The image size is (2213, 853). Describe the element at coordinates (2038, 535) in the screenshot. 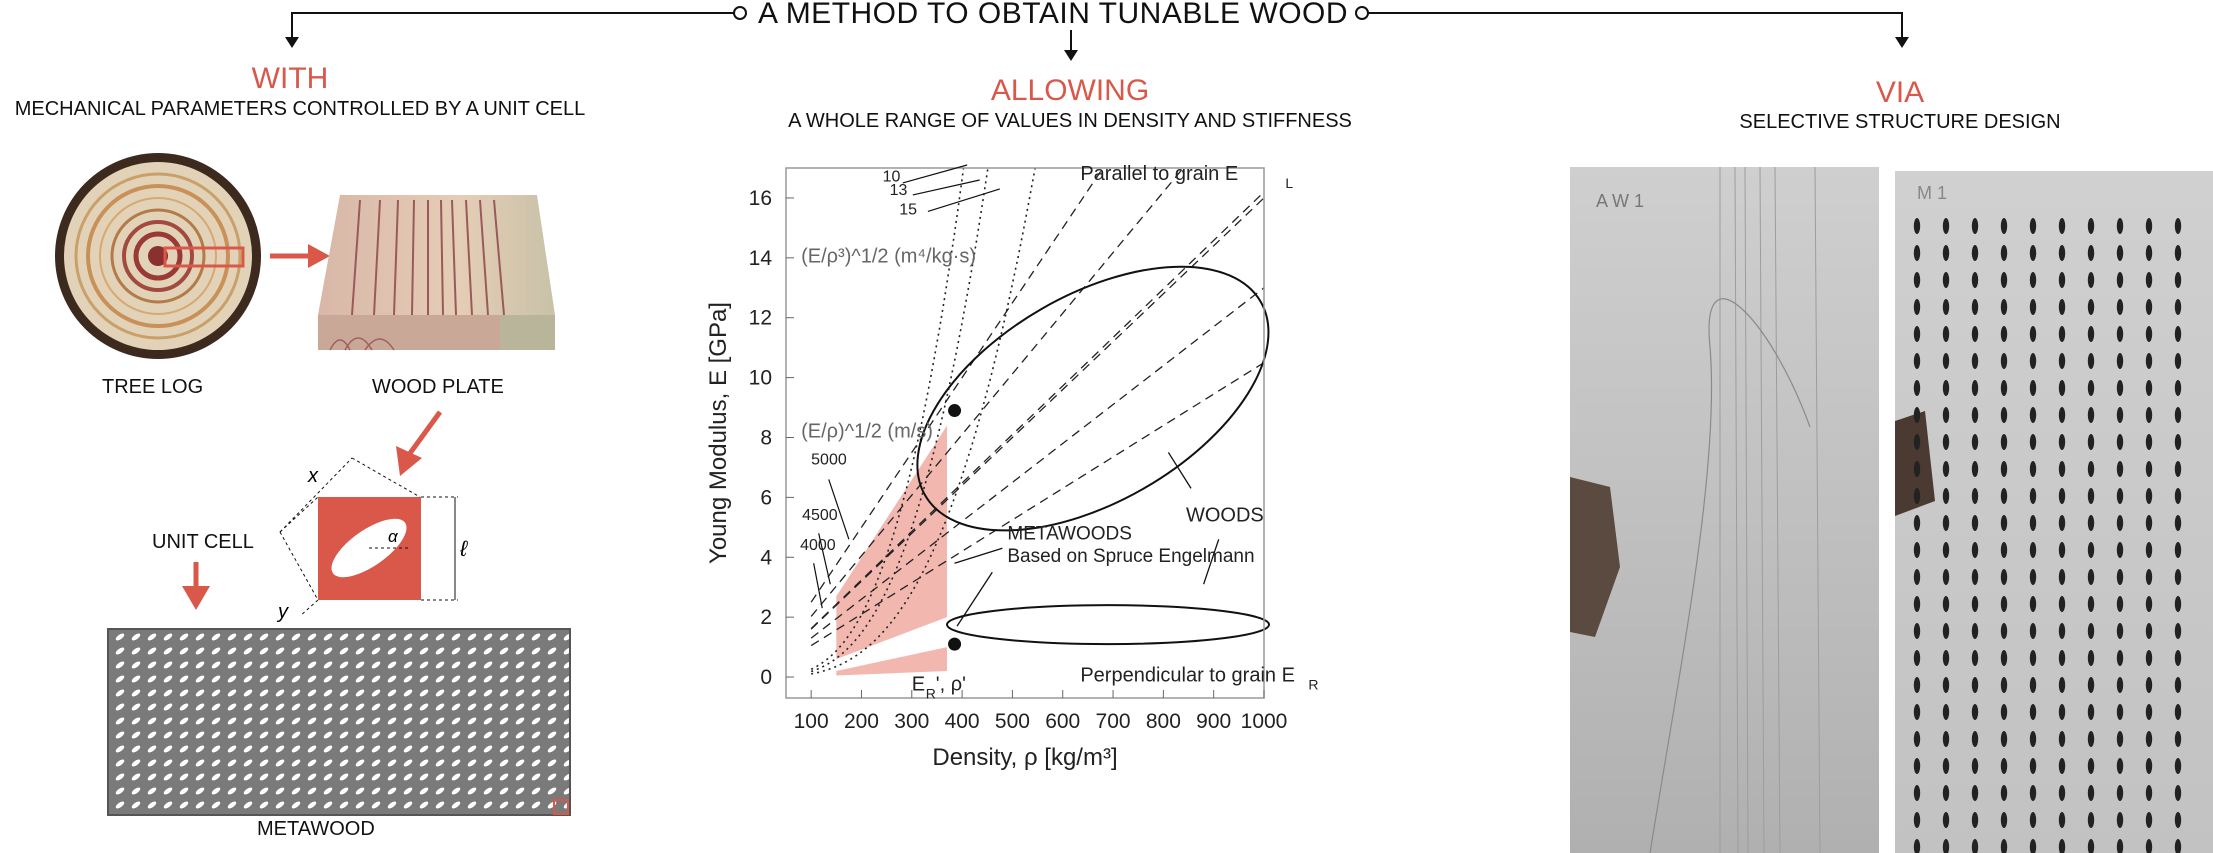

I see `metawood-holes` at that location.